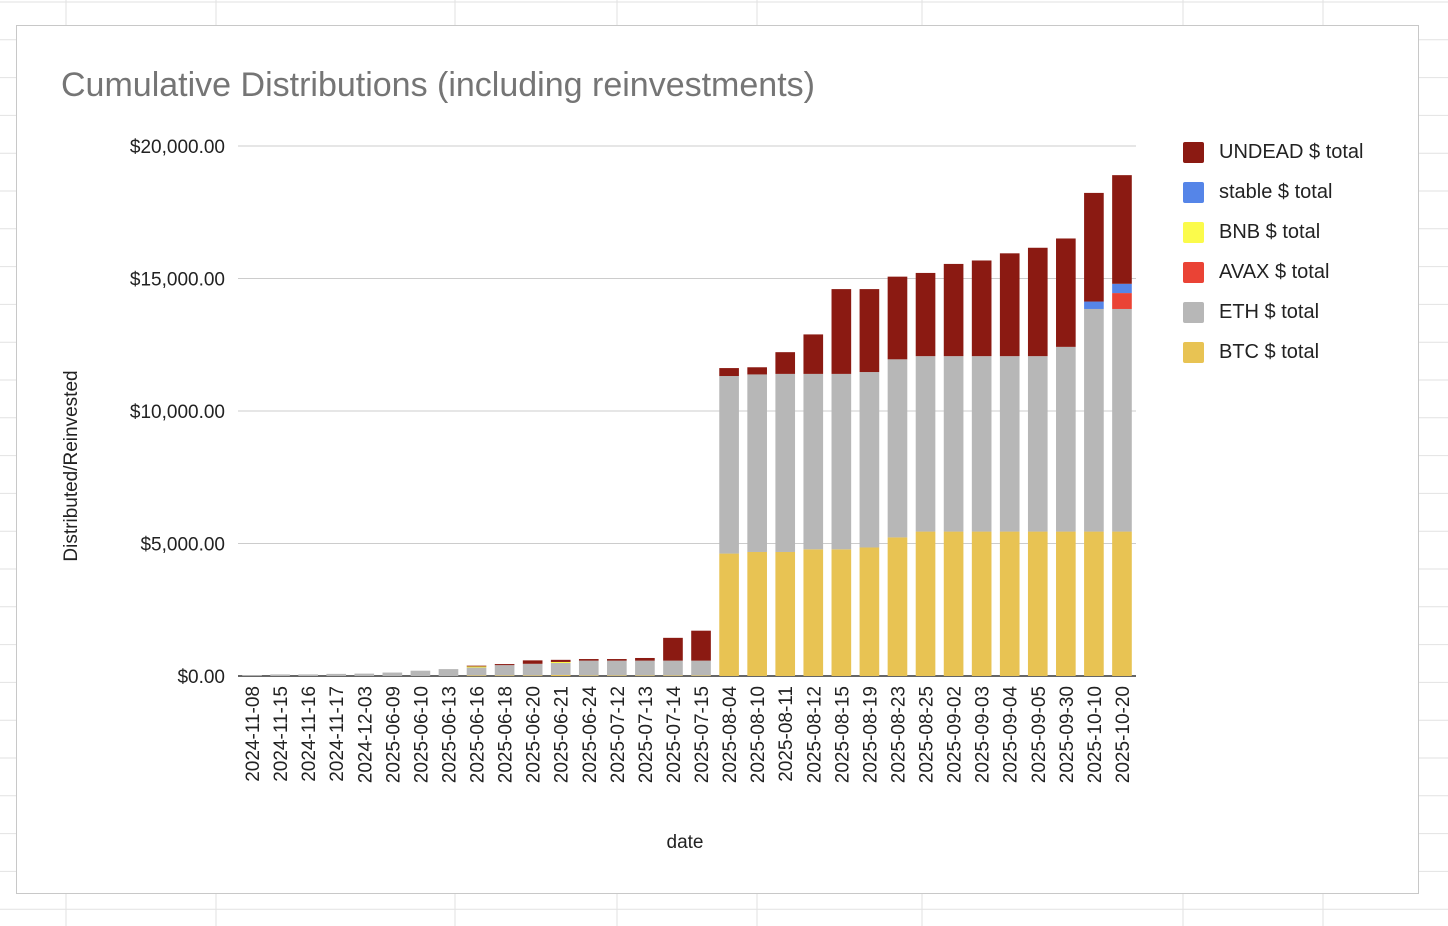 This screenshot has width=1448, height=926. I want to click on legend-label: stable $ total, so click(1276, 191).